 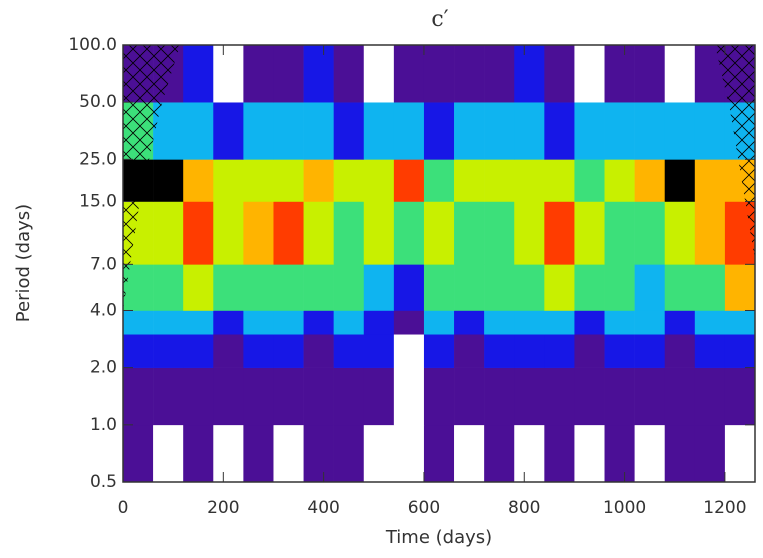 What do you see at coordinates (98, 159) in the screenshot?
I see `y-tick-label: 25.0` at bounding box center [98, 159].